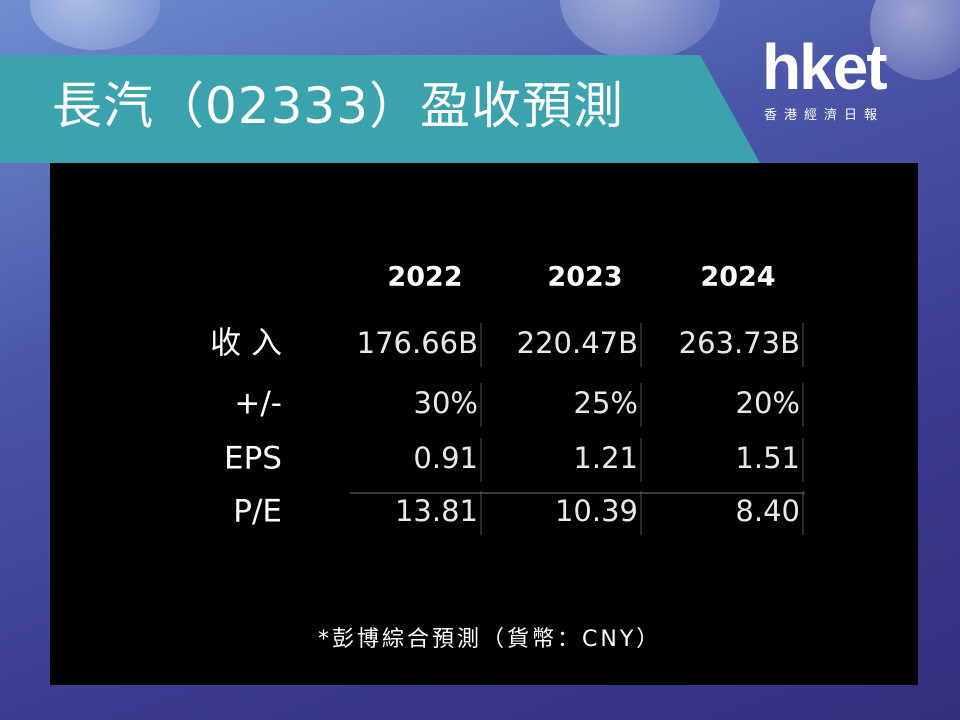 This screenshot has width=960, height=720. I want to click on slide-title: 長汽（02333）盈收預測, so click(338, 106).